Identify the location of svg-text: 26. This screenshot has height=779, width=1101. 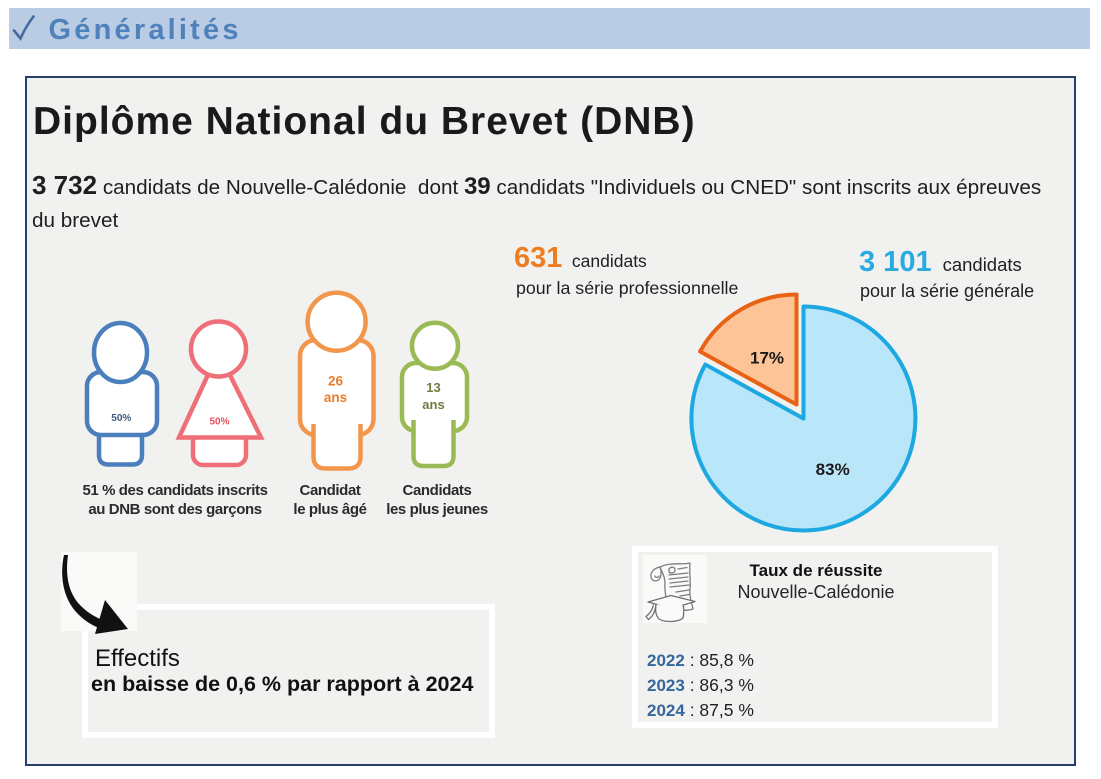
(336, 381).